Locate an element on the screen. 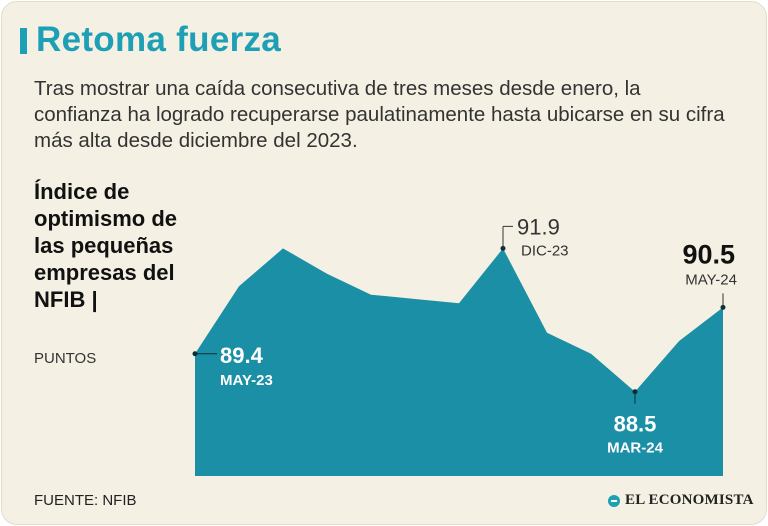 The image size is (768, 526). source-note: FUENTE: NFIB is located at coordinates (85, 500).